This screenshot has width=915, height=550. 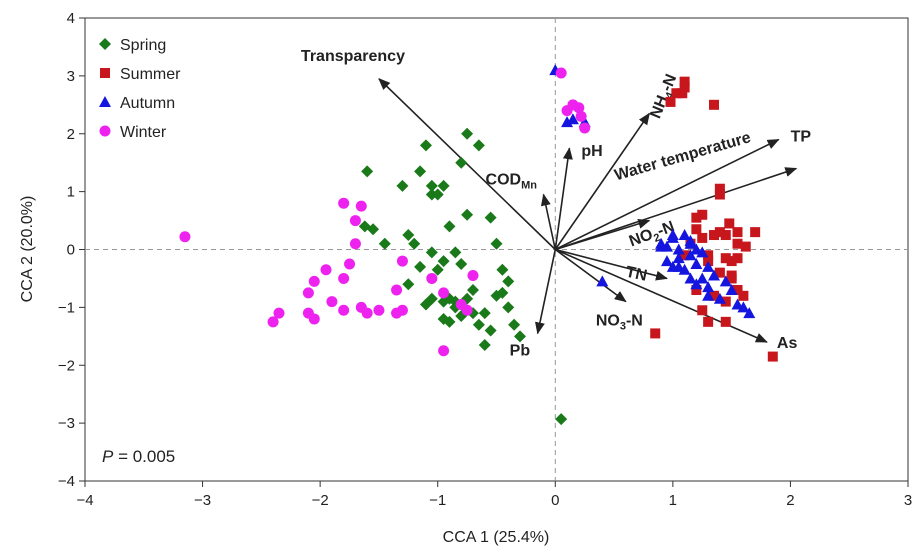 I want to click on legend-marker-winter, so click(x=105, y=131).